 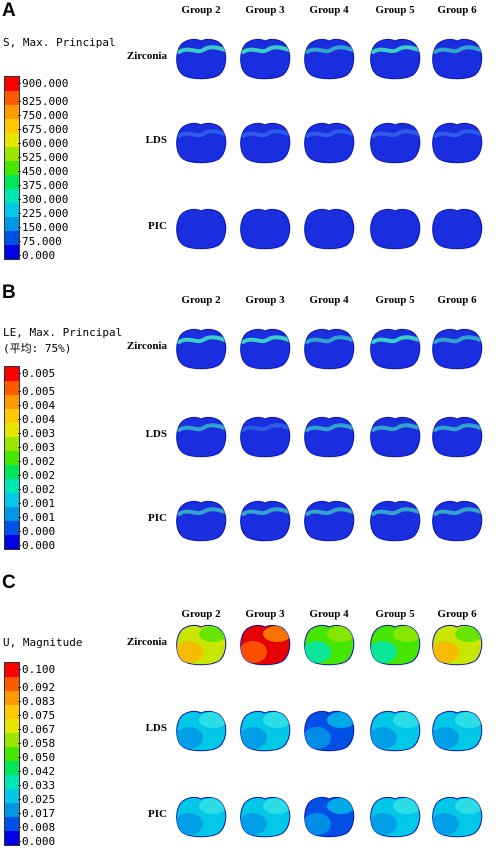 I want to click on legend-value: 150.000, so click(x=43, y=227).